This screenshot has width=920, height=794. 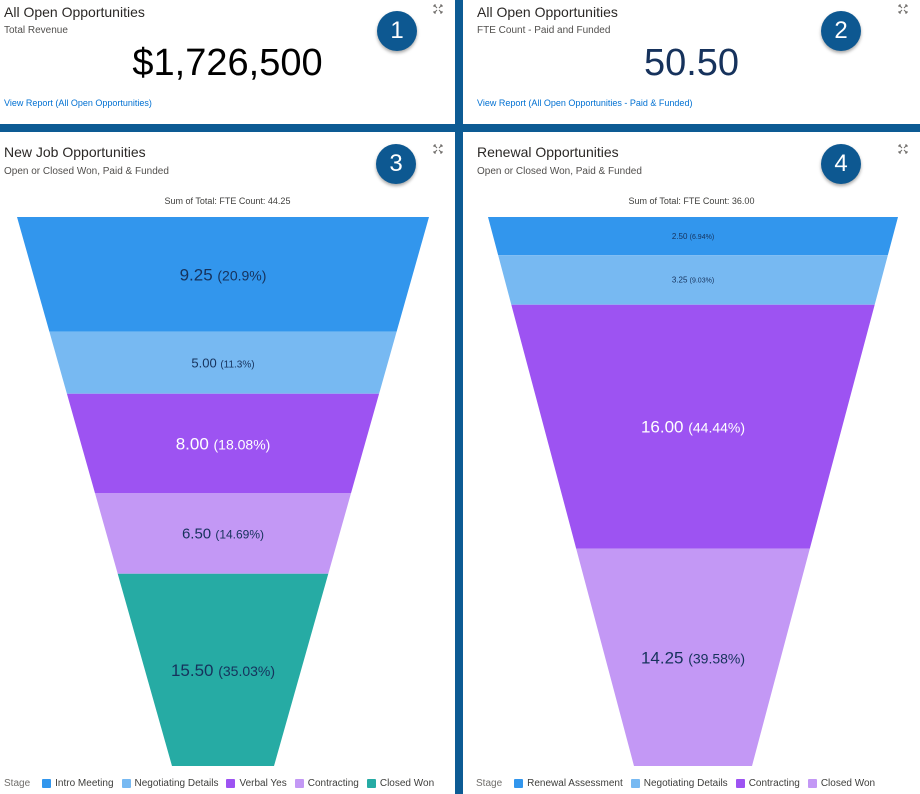 I want to click on funnel-segment-renewal-assessment, so click(x=693, y=236).